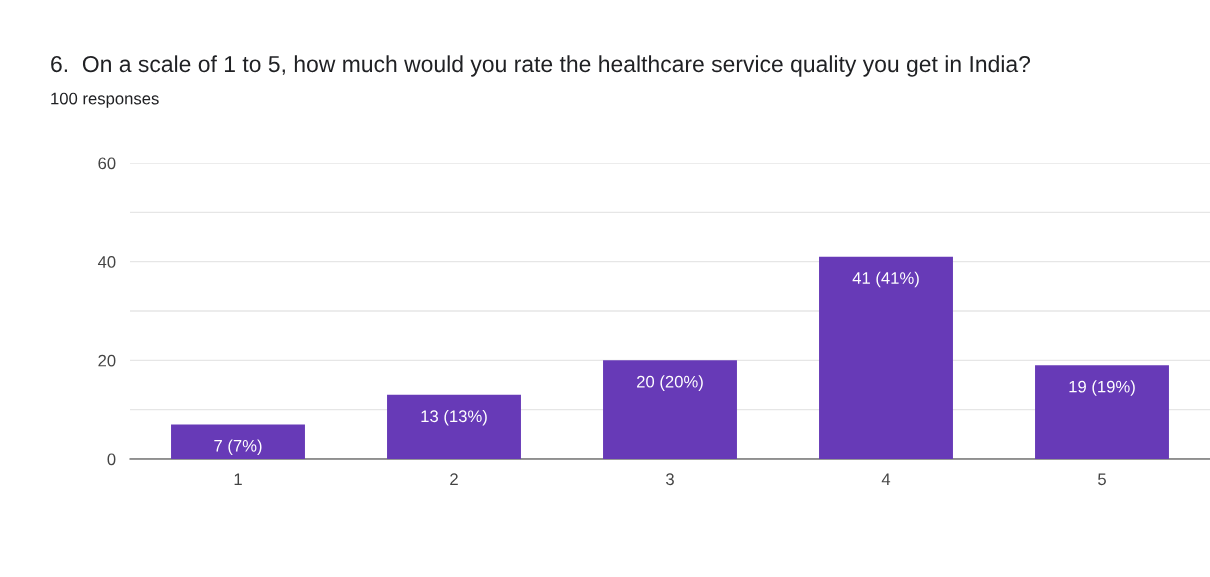 The width and height of the screenshot is (1210, 577). Describe the element at coordinates (886, 479) in the screenshot. I see `x-tick-label: 4` at that location.